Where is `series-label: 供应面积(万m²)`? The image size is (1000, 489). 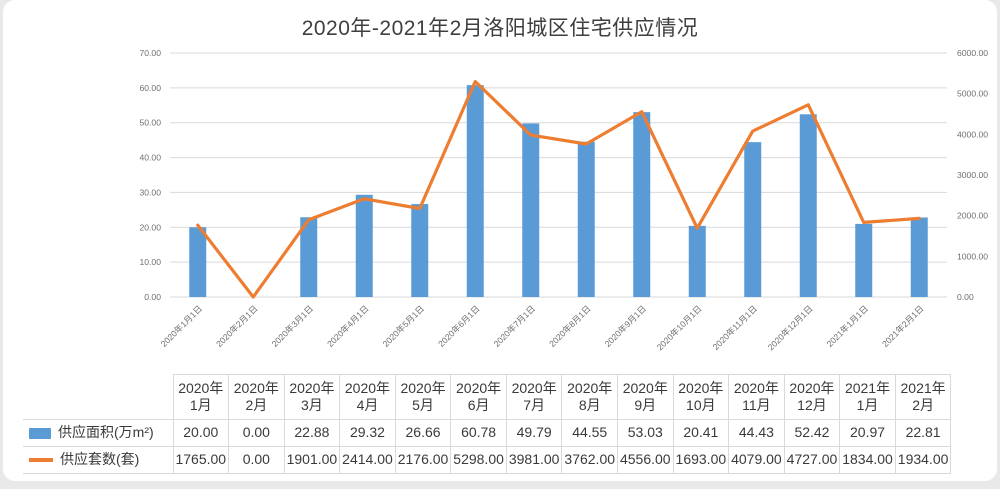
series-label: 供应面积(万m²) is located at coordinates (106, 432).